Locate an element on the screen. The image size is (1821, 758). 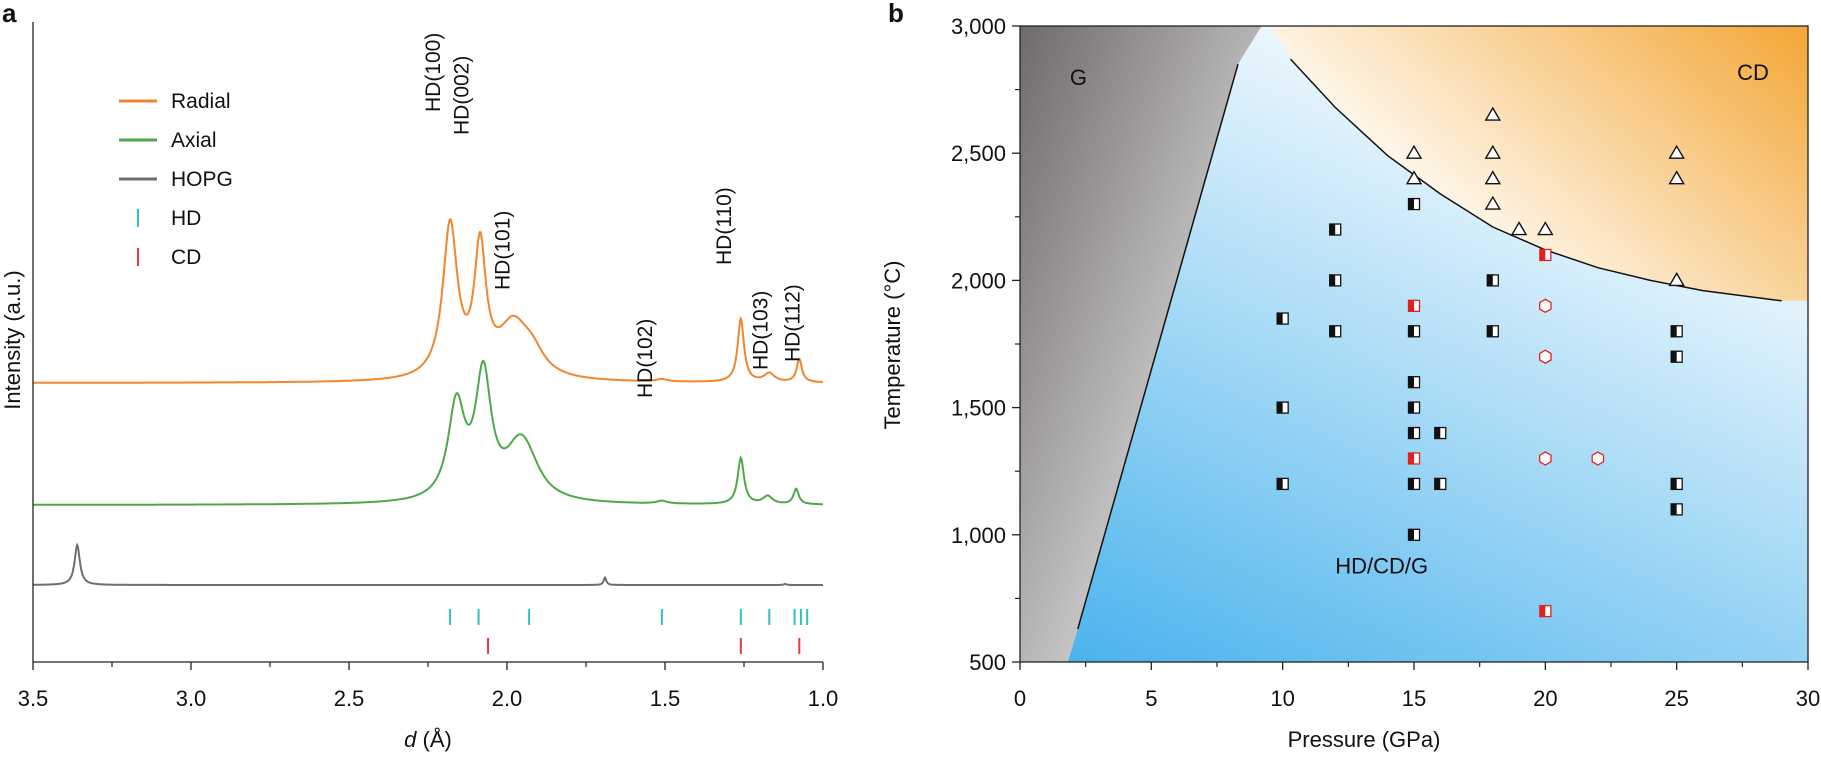
legend-label-hopg: HOPG is located at coordinates (202, 179).